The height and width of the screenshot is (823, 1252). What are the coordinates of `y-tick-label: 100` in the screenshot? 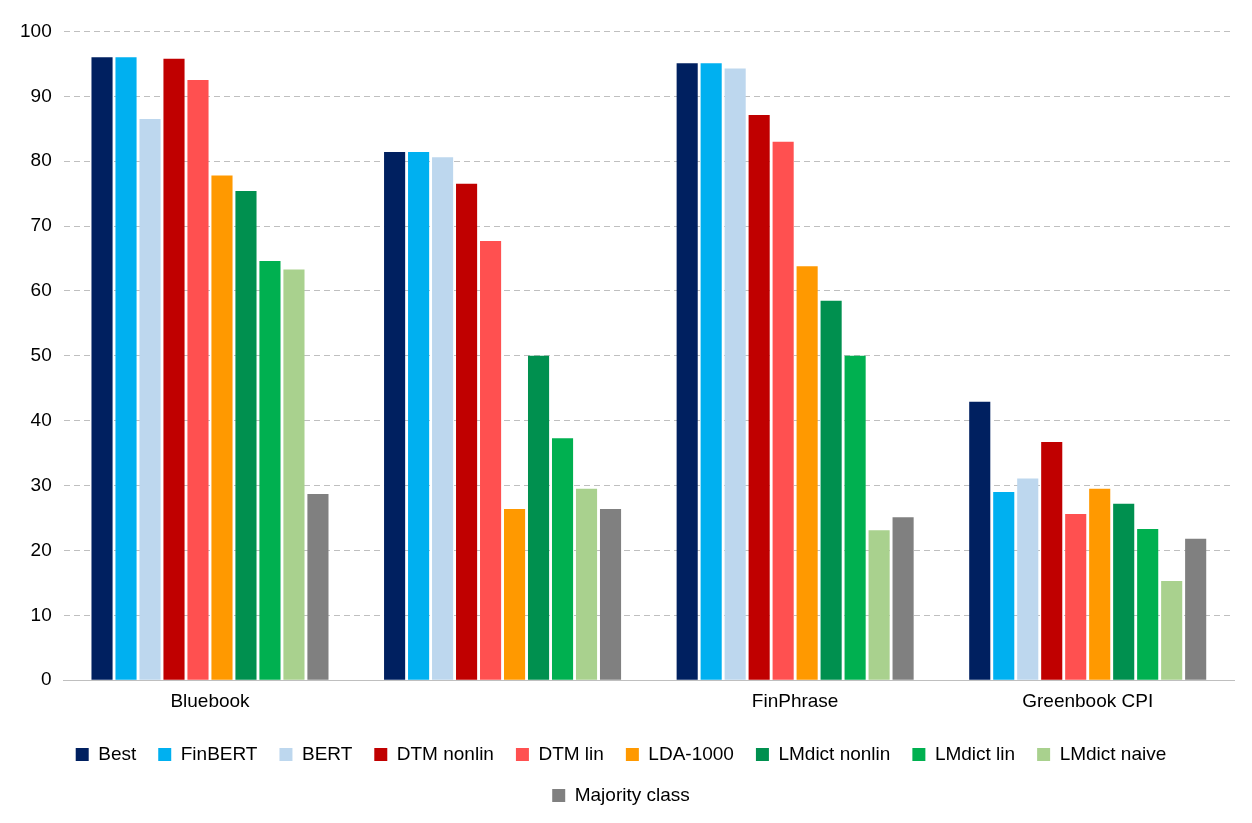 It's located at (36, 30).